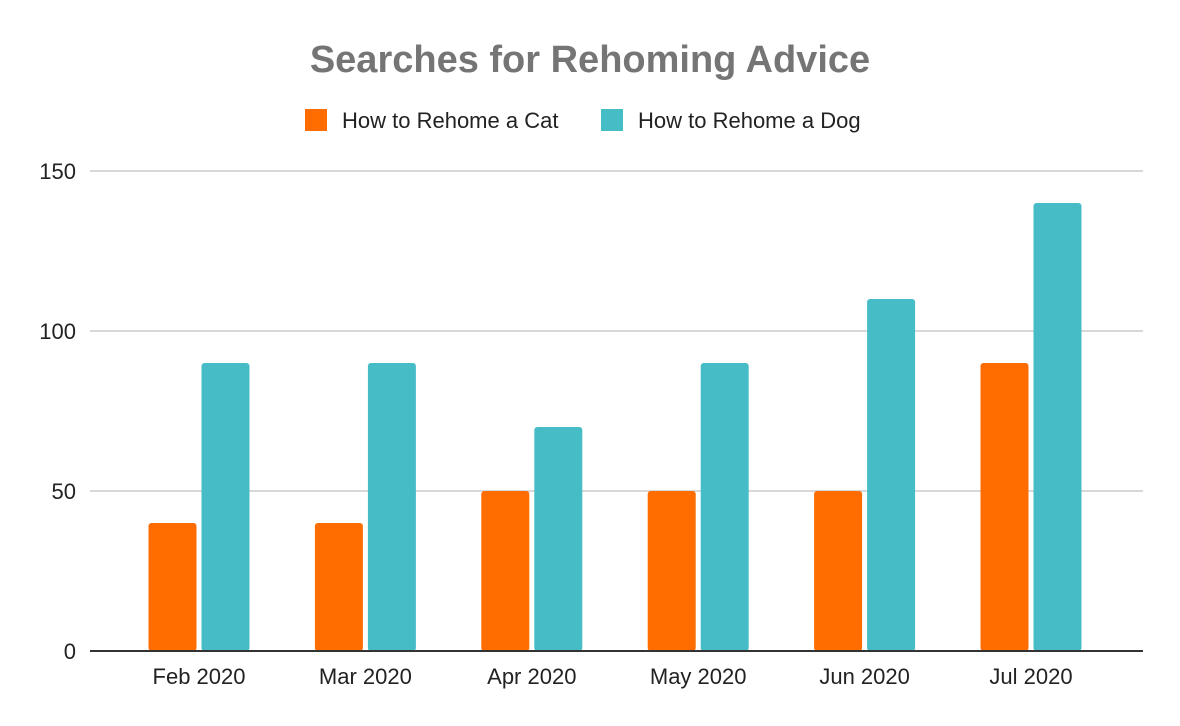  What do you see at coordinates (64, 491) in the screenshot?
I see `y-tick-label: 50` at bounding box center [64, 491].